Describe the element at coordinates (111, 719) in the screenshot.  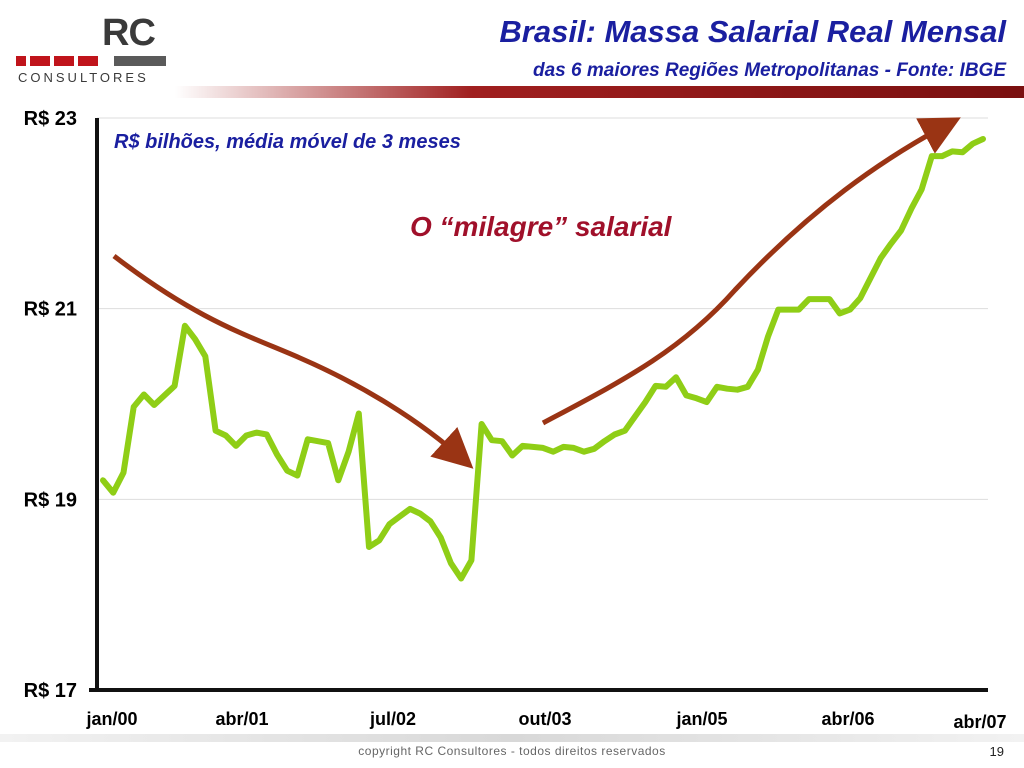
I see `x-tick-label: jan/00` at that location.